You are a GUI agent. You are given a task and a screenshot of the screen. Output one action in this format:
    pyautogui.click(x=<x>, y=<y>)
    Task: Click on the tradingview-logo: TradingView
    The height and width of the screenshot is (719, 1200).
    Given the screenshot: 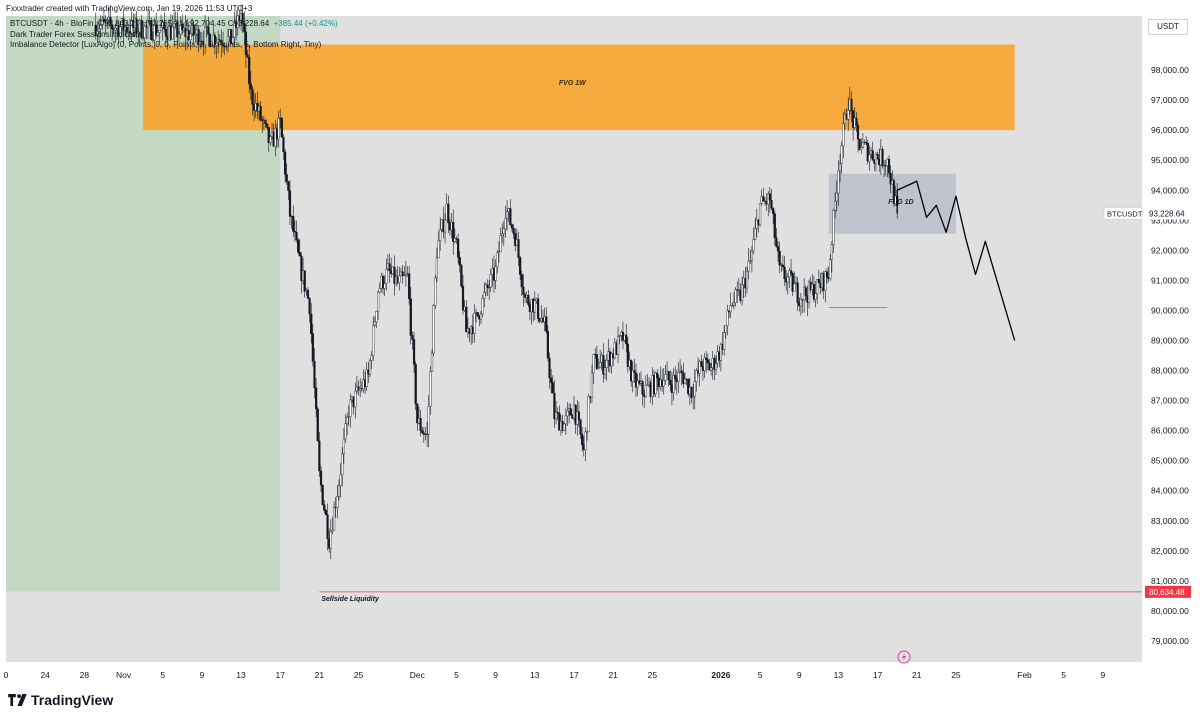 What is the action you would take?
    pyautogui.click(x=60, y=700)
    